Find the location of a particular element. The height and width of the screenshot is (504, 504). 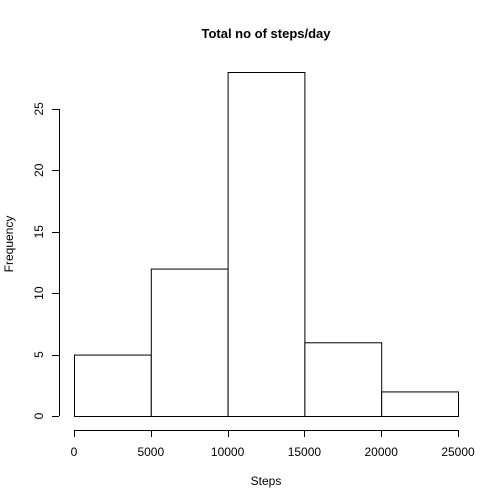

x-axis-label: Steps is located at coordinates (266, 481).